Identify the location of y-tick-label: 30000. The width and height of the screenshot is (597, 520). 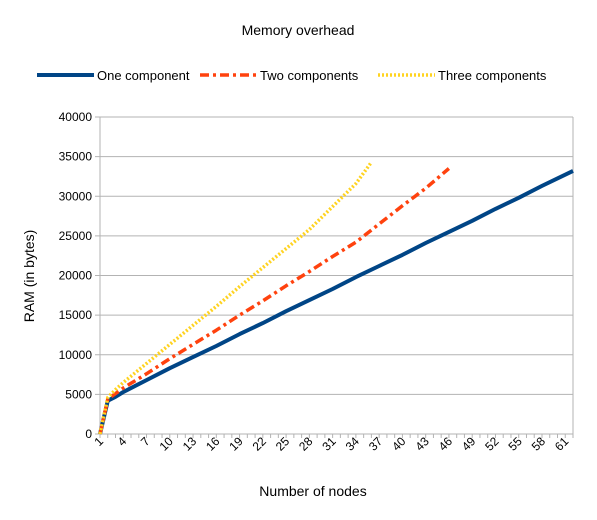
(76, 196).